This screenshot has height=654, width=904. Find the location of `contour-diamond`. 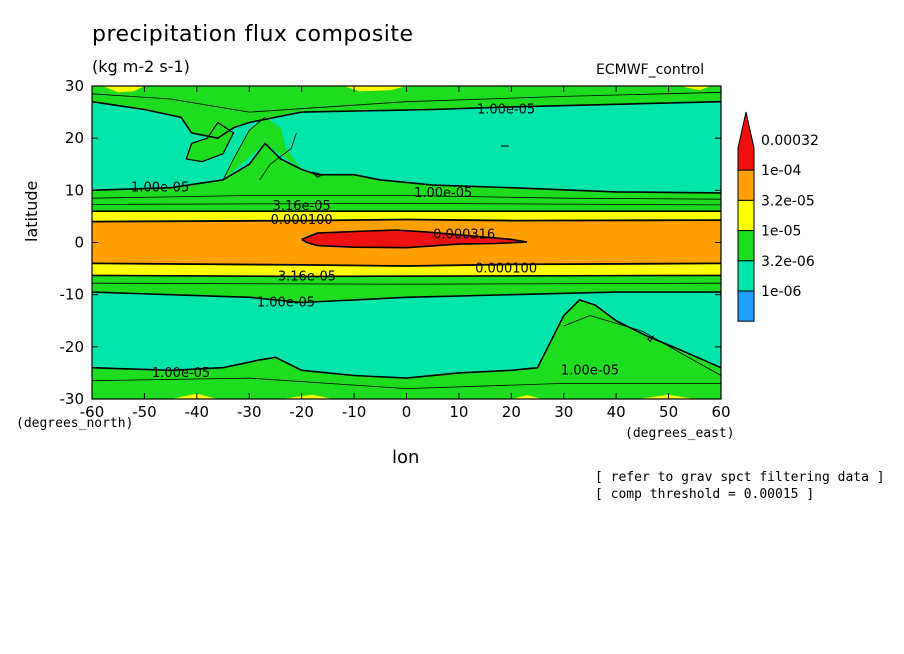

contour-diamond is located at coordinates (651, 339).